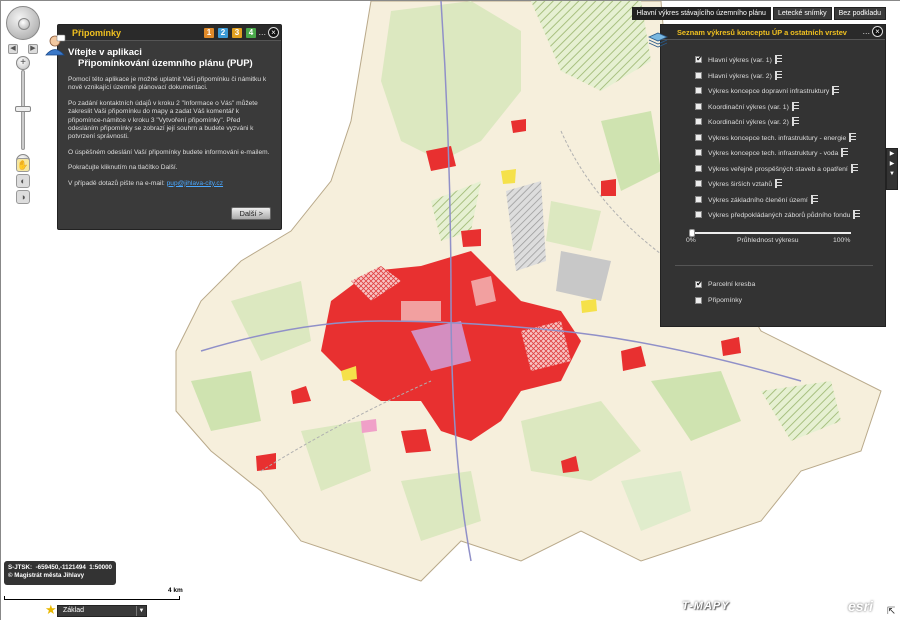  I want to click on layer-label: Výkres koncepce dopravní infrastruktury, so click(769, 91).